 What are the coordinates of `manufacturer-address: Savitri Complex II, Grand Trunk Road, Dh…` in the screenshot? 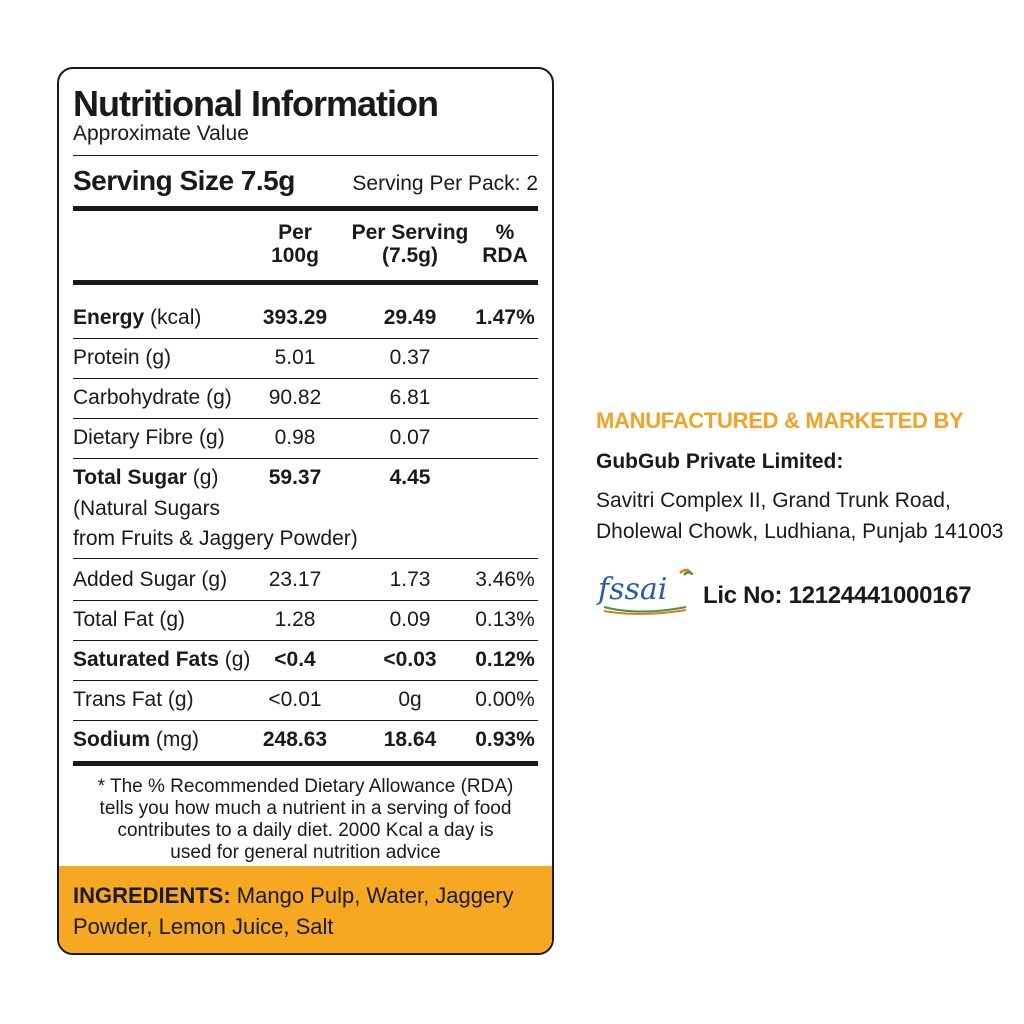 It's located at (800, 516).